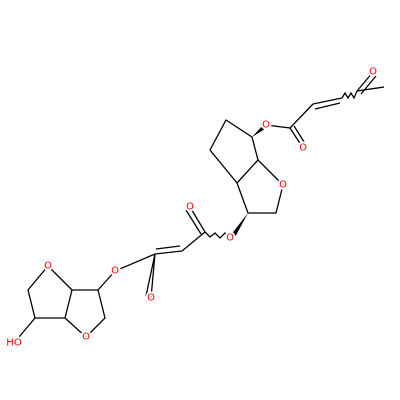  I want to click on atom-label: HO, so click(14, 343).